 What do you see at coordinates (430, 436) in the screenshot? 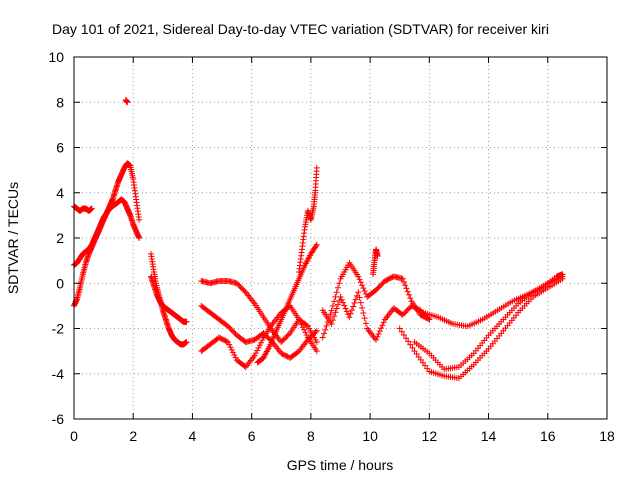
I see `x-tick-label: 12` at bounding box center [430, 436].